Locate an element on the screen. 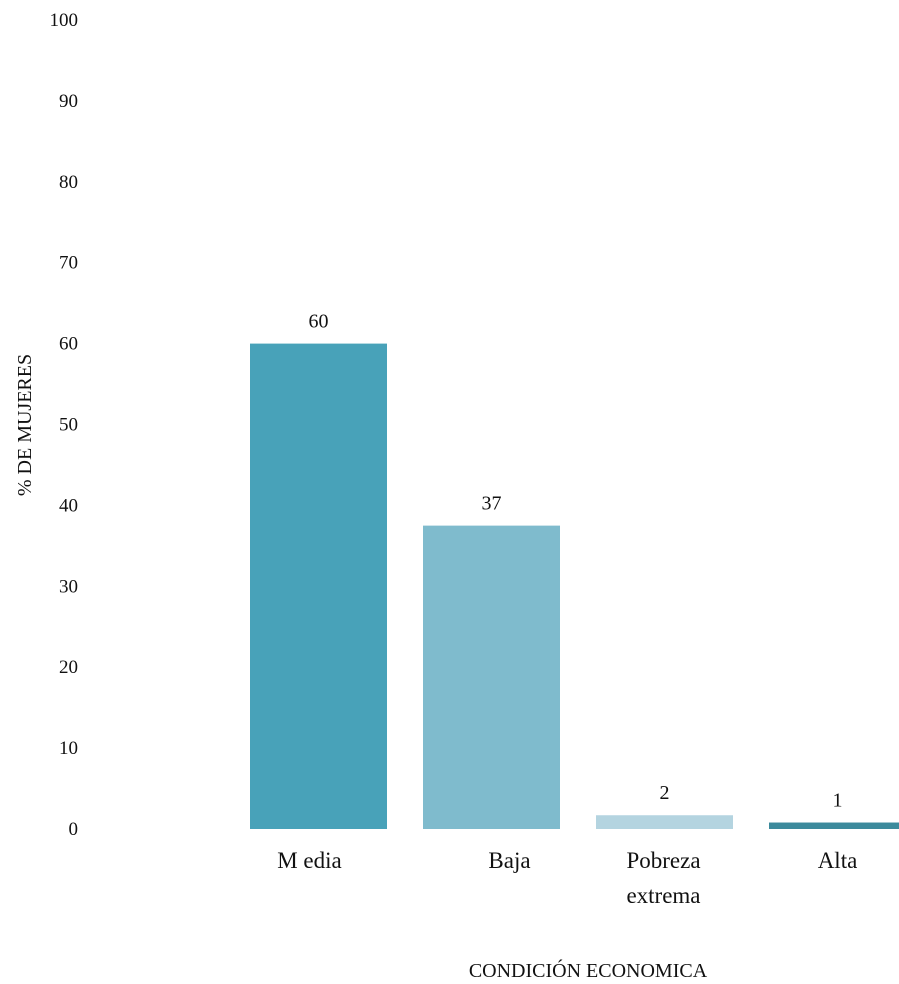 The width and height of the screenshot is (899, 984). y-axis-ticks: 0 10 20 30 40 50 60 70 80 90 100 is located at coordinates (64, 425).